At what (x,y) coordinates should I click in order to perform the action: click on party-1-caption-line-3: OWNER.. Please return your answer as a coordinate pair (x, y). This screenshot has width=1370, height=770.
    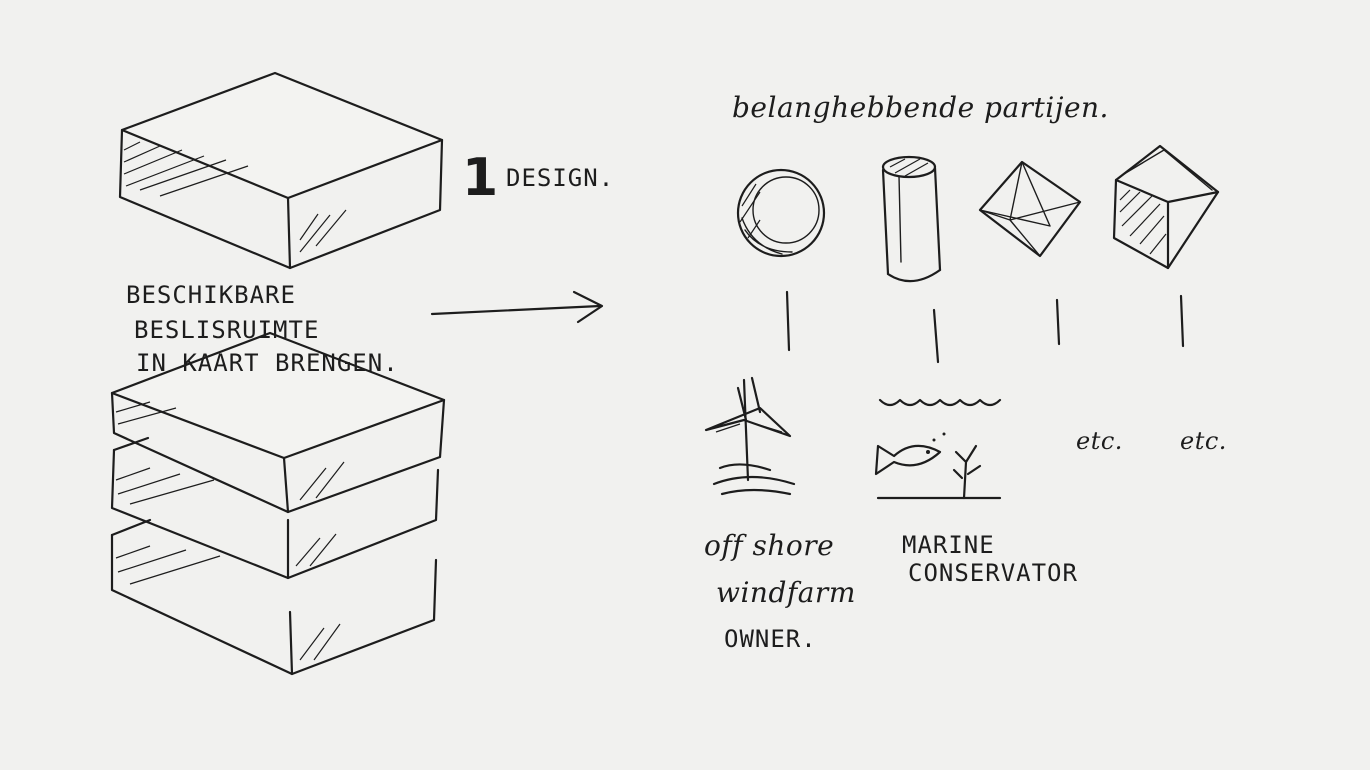
    Looking at the image, I should click on (770, 639).